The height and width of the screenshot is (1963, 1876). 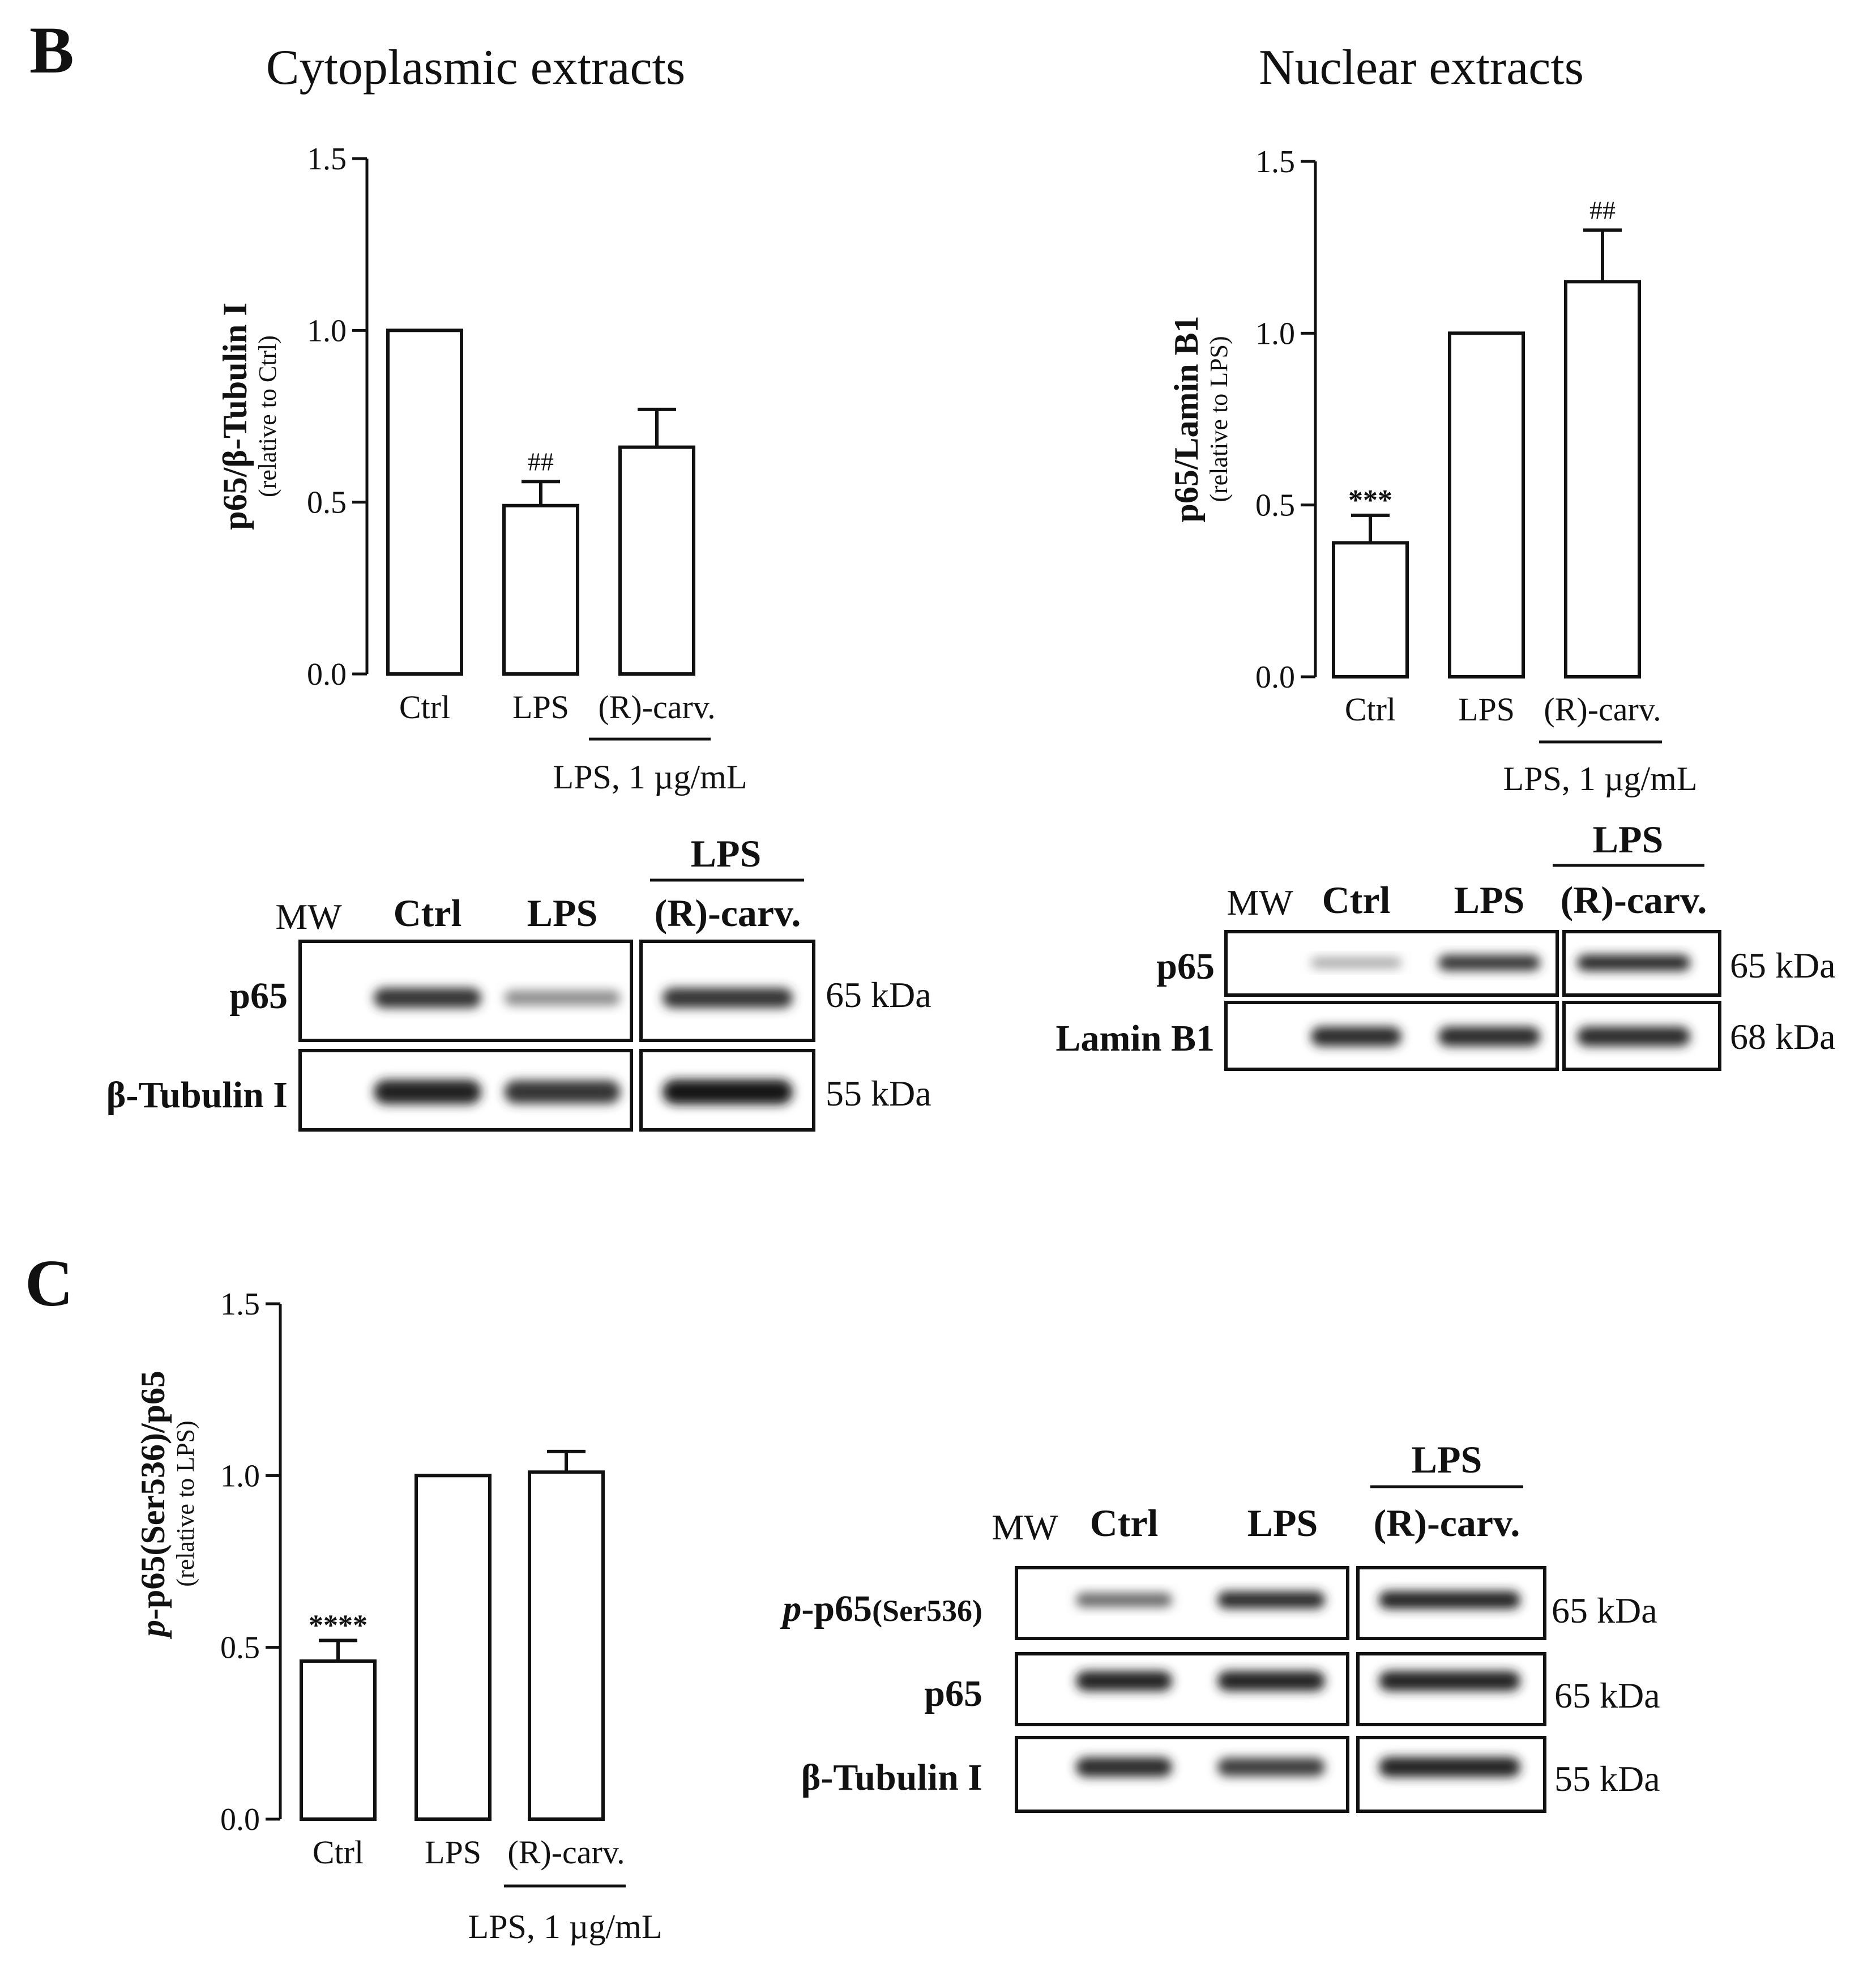 What do you see at coordinates (153, 1505) in the screenshot?
I see `y-axis-label-main: p-p65(Ser536)/p65` at bounding box center [153, 1505].